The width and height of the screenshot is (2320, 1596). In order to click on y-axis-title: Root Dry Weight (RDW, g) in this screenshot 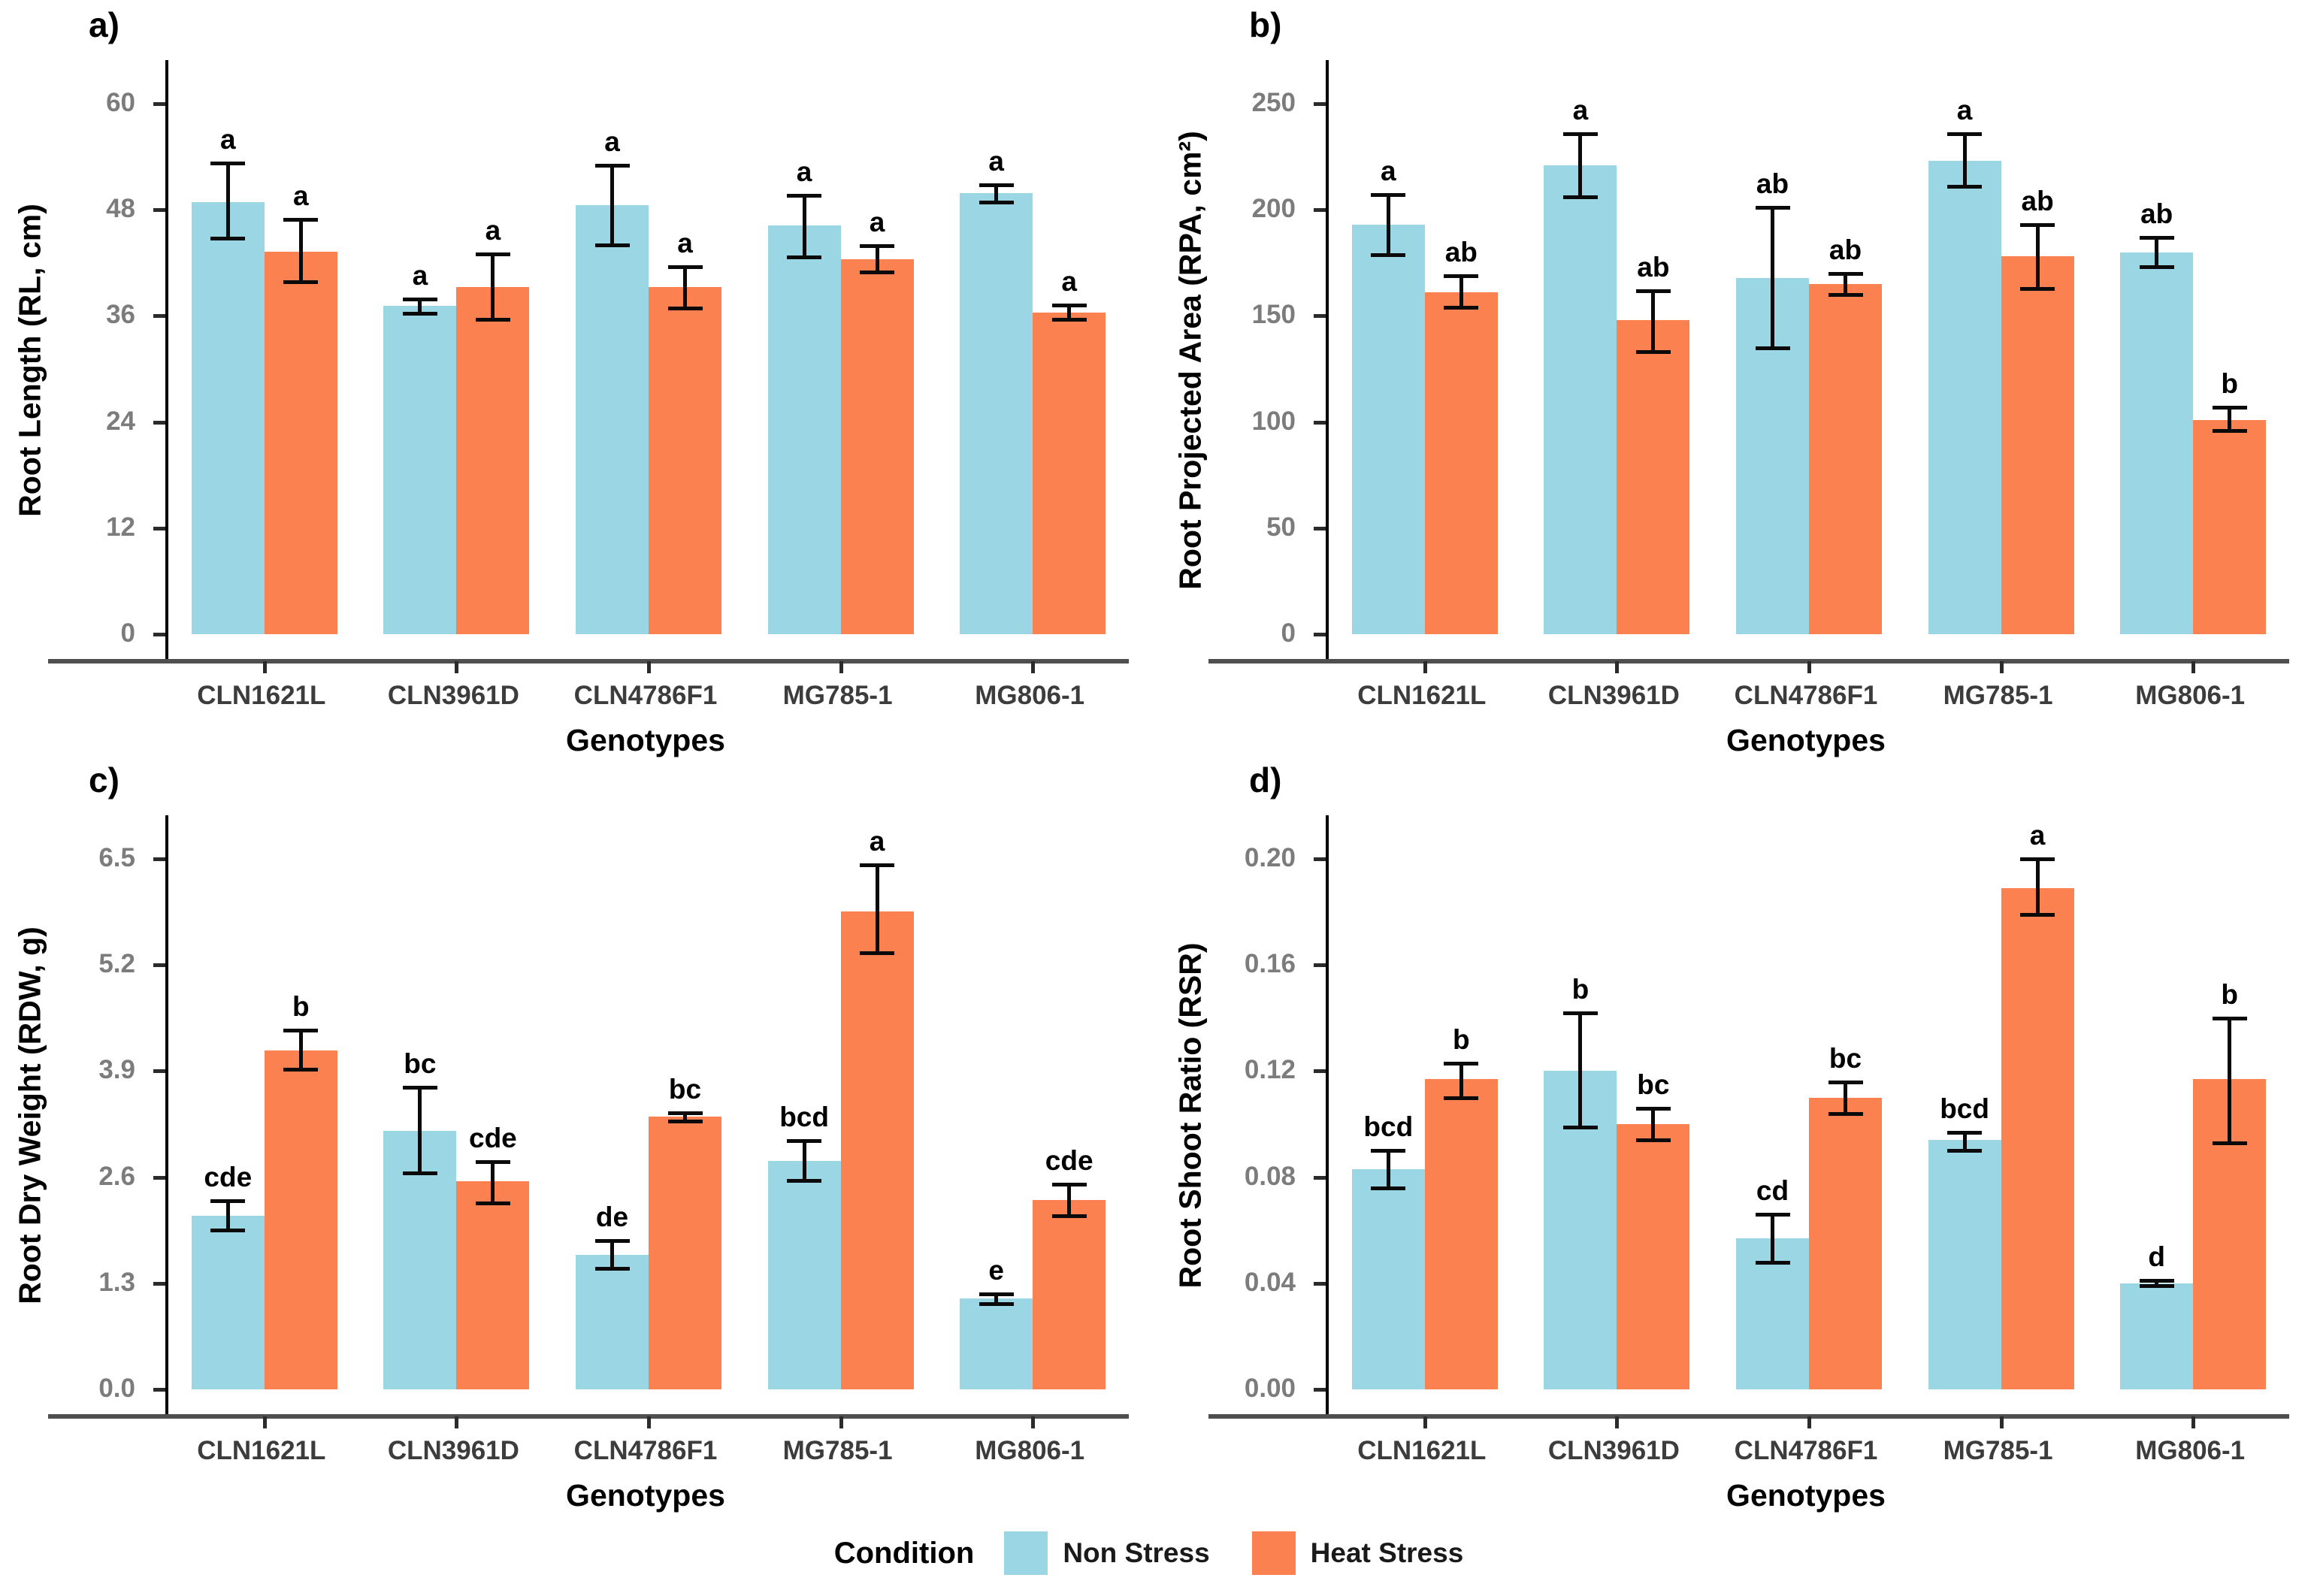, I will do `click(29, 1115)`.